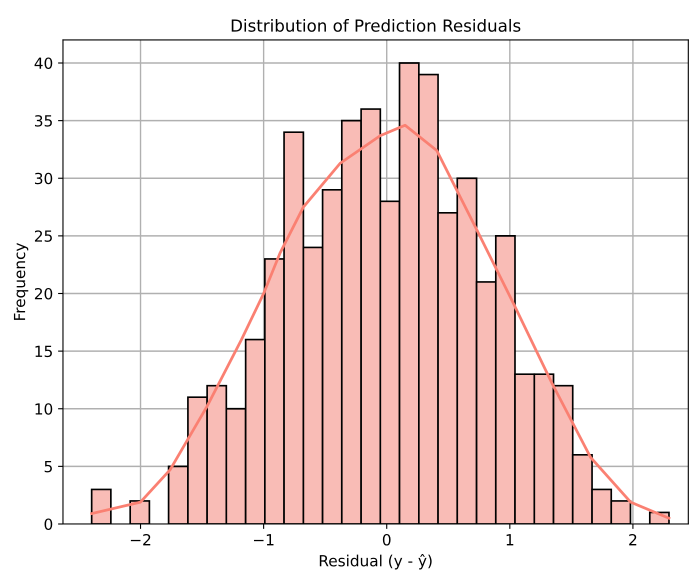  Describe the element at coordinates (264, 540) in the screenshot. I see `x-tick-label: −1` at that location.